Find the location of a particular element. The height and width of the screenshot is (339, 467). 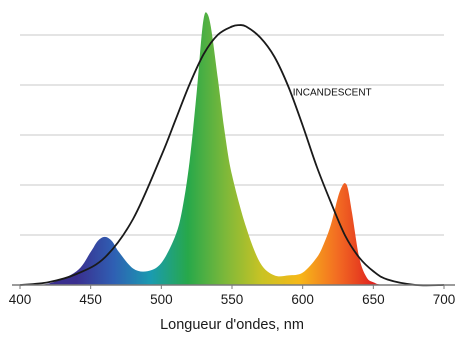

x-tick-label-450: 450 is located at coordinates (90, 299).